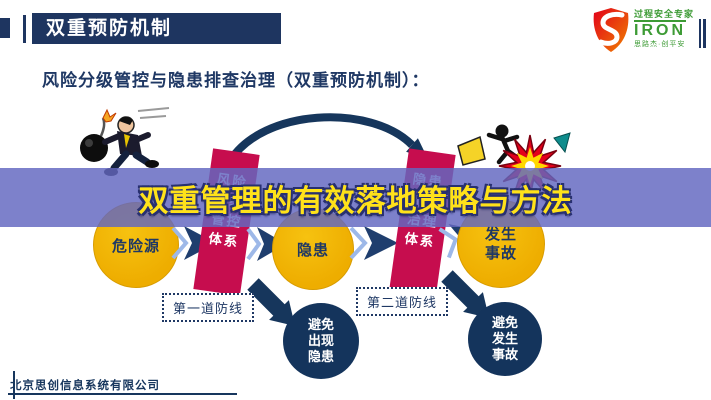 This screenshot has height=400, width=711. Describe the element at coordinates (156, 28) in the screenshot. I see `page-title: 双重预防机制` at that location.